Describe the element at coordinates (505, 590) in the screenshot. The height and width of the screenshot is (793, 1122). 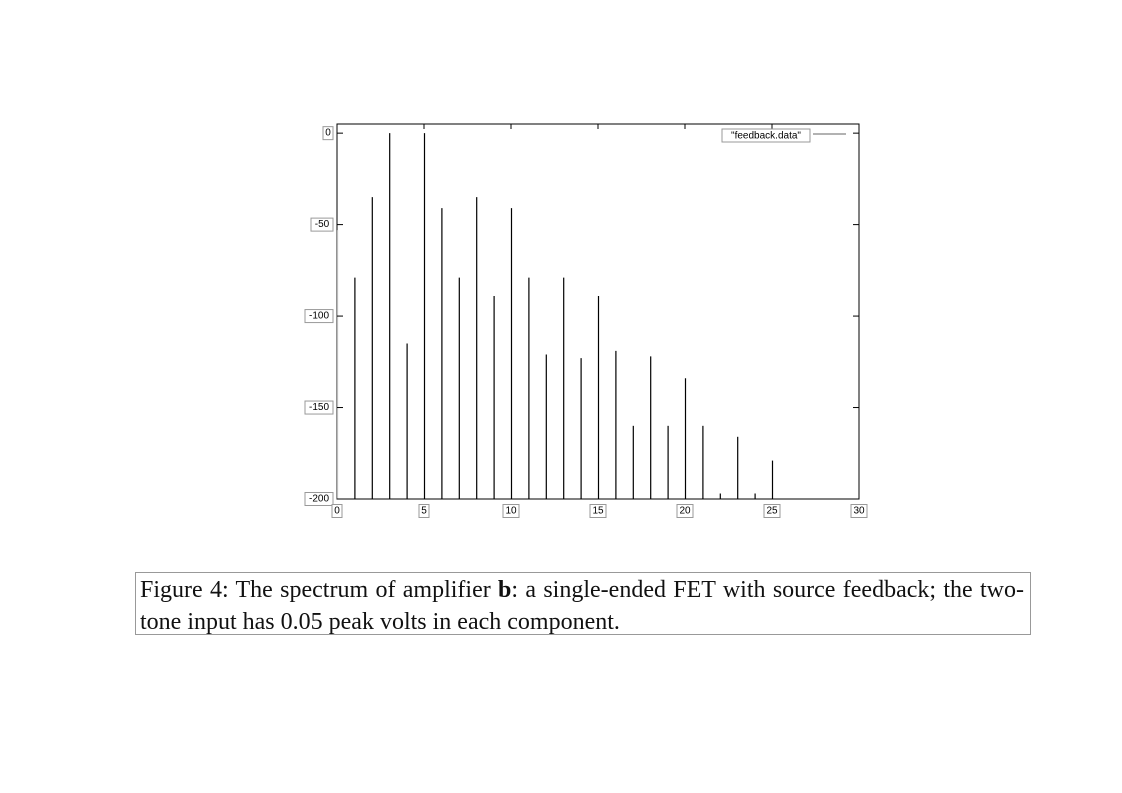
I see `caption-bold: b` at that location.